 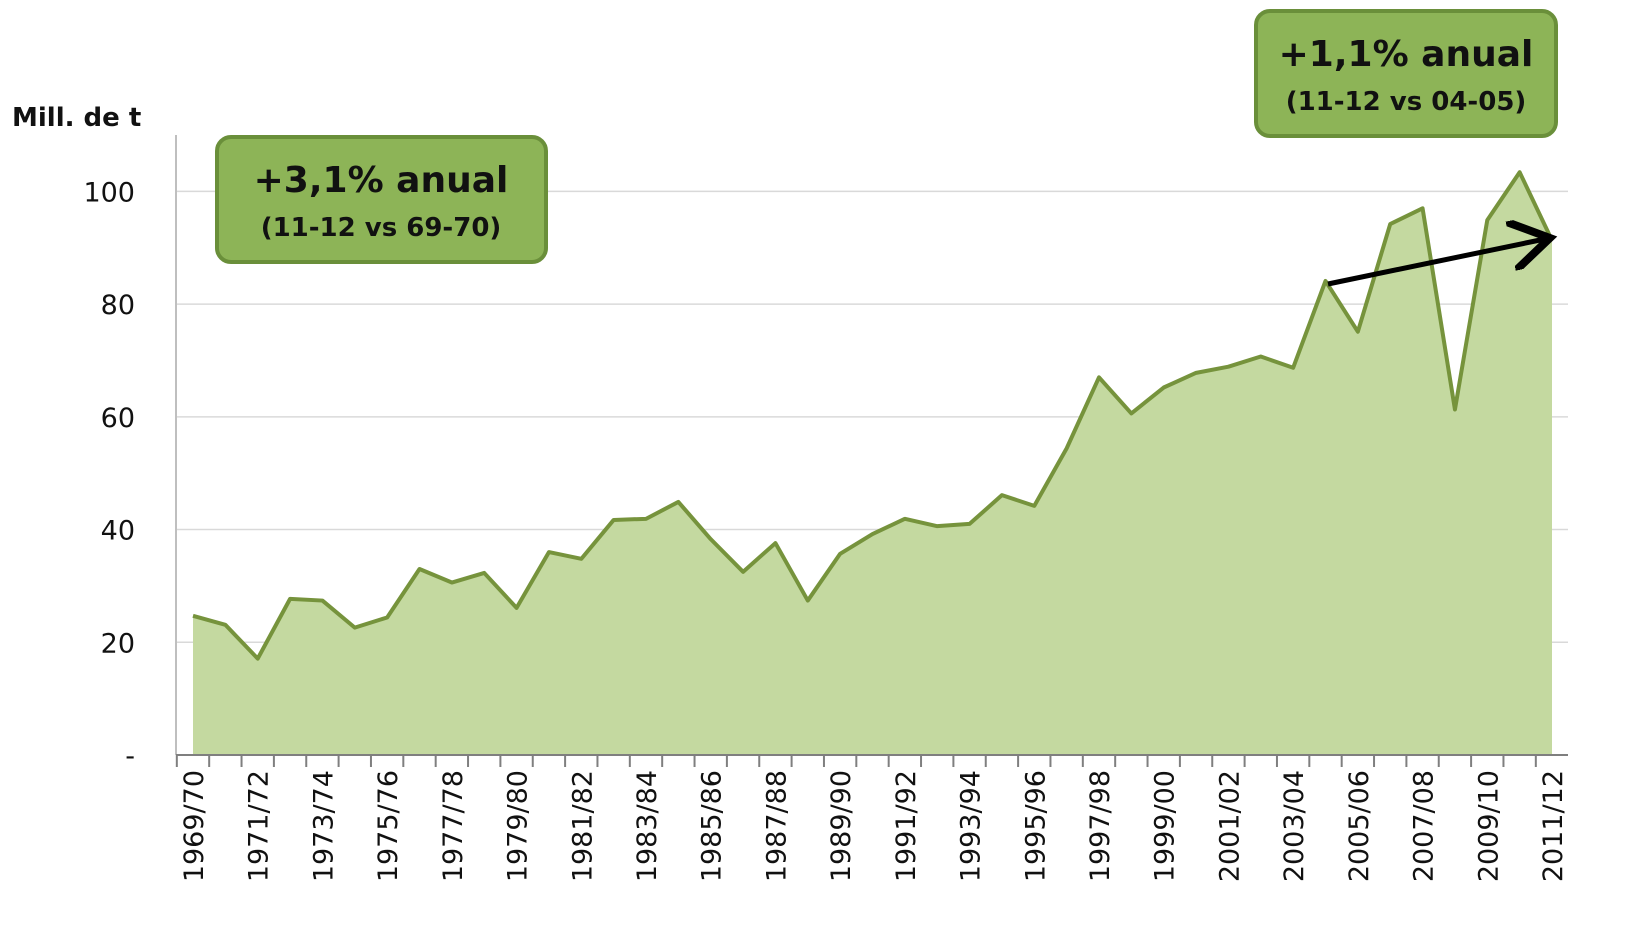 I want to click on x-tick-label: 1977/78, so click(x=453, y=826).